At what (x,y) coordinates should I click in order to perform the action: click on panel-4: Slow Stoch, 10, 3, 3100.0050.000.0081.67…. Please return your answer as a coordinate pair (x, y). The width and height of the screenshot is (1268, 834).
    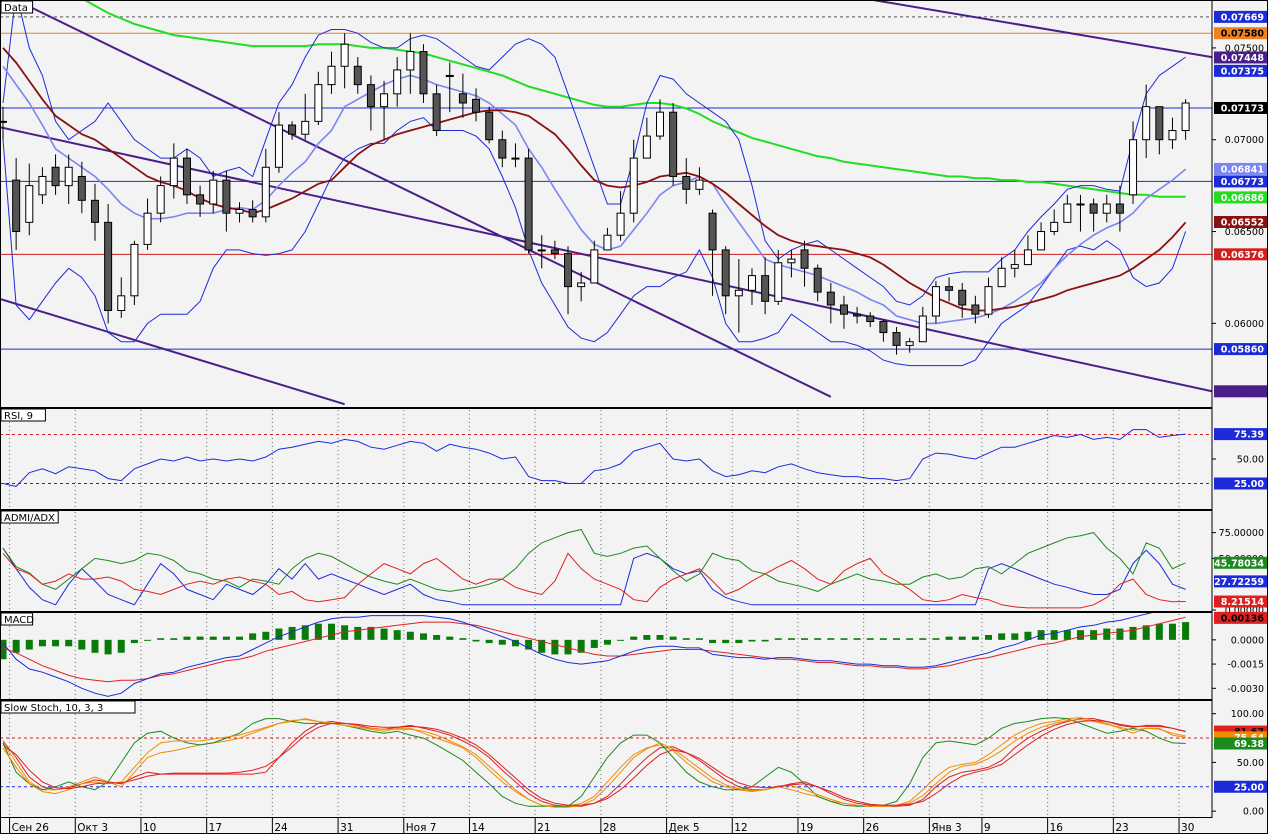
    Looking at the image, I should click on (633, 759).